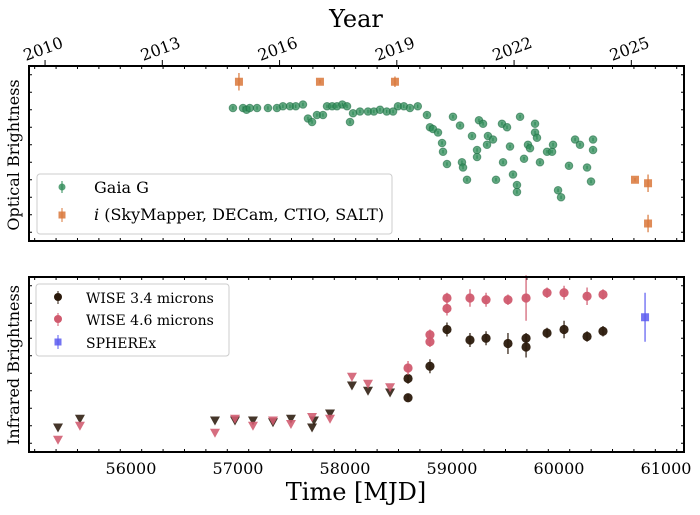 The width and height of the screenshot is (700, 515). I want to click on legend-spherex-marker, so click(58, 342).